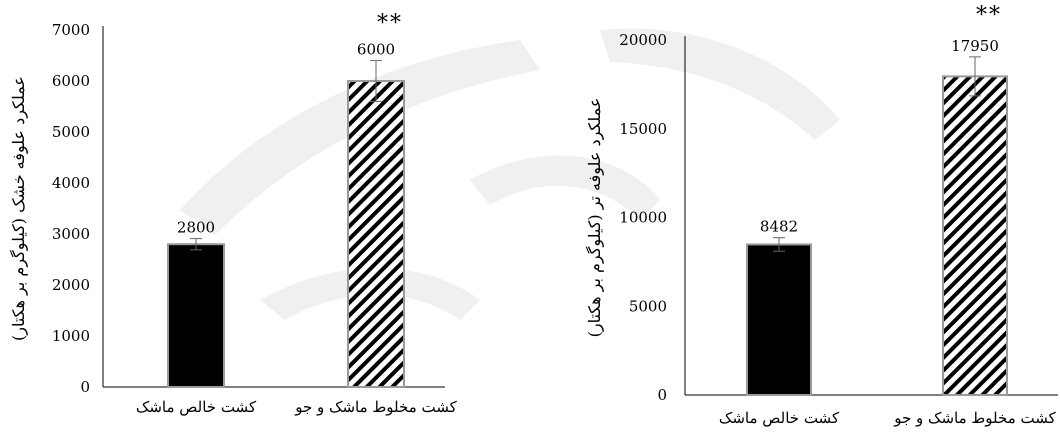 The image size is (1060, 433). Describe the element at coordinates (71, 336) in the screenshot. I see `y-tick-label: 1000` at that location.